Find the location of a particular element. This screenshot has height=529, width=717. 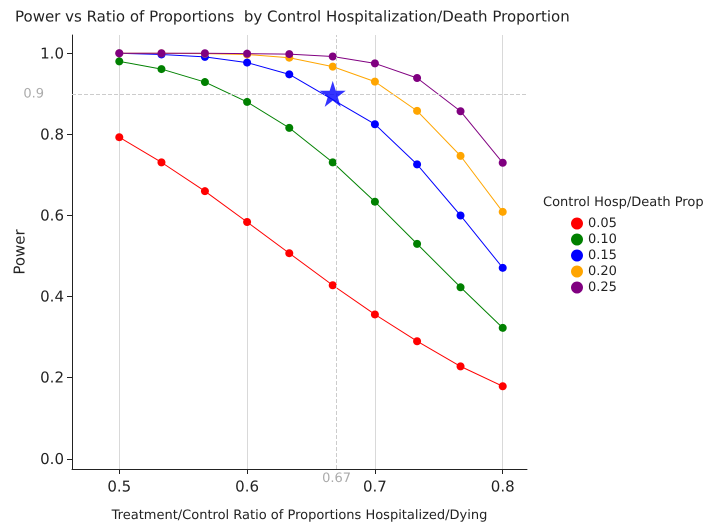

legend-label: 0.25 is located at coordinates (602, 287).